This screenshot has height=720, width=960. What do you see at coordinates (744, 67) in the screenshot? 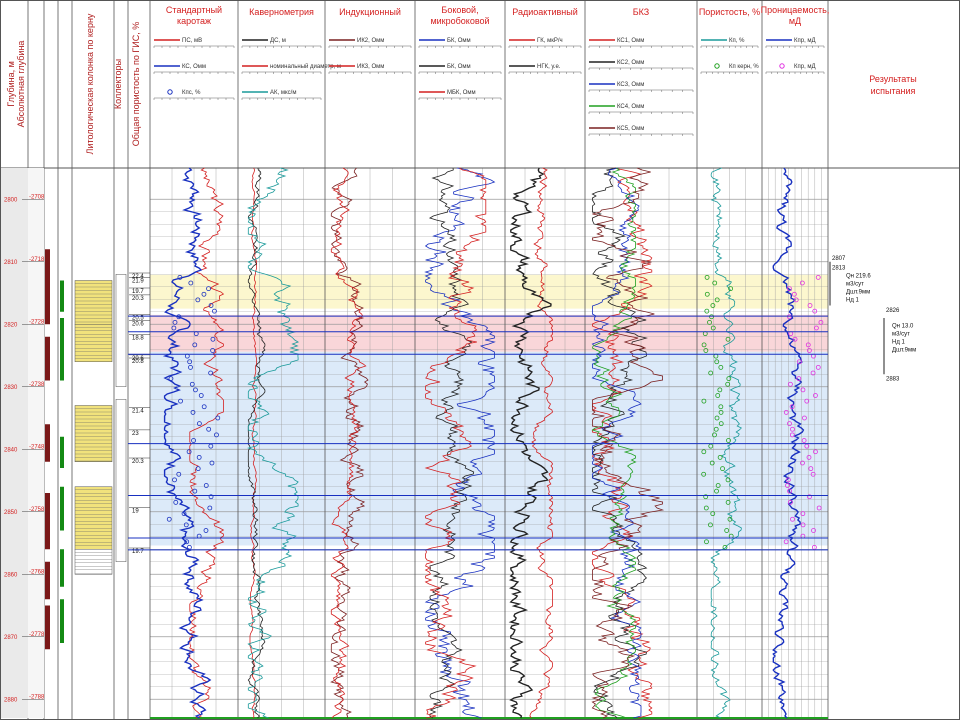
I see `legend-label: Кп керн, %` at bounding box center [744, 67].